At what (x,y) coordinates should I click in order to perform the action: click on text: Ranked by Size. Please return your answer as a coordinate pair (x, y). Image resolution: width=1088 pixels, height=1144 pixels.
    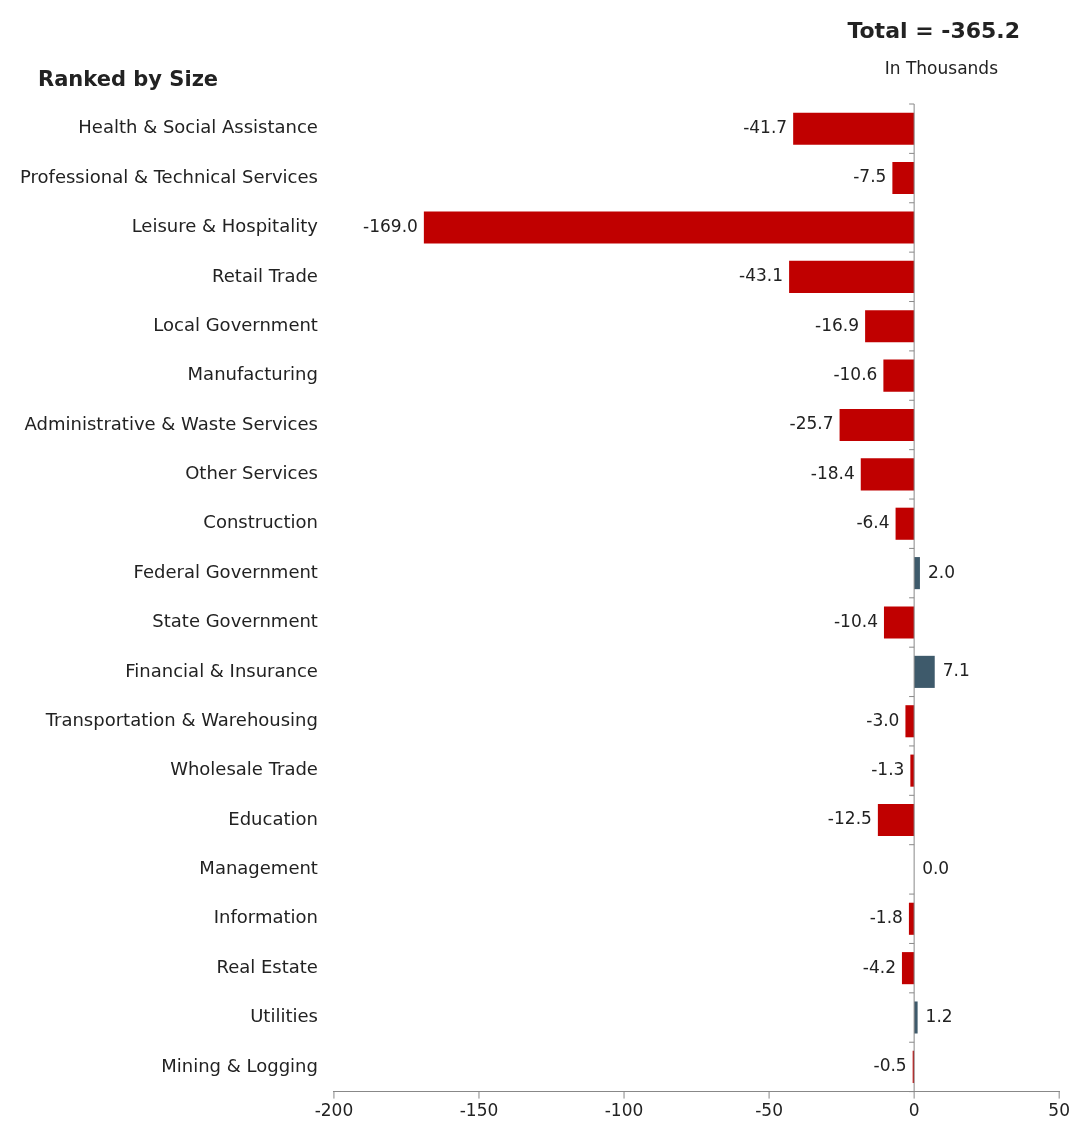
    Looking at the image, I should click on (128, 79).